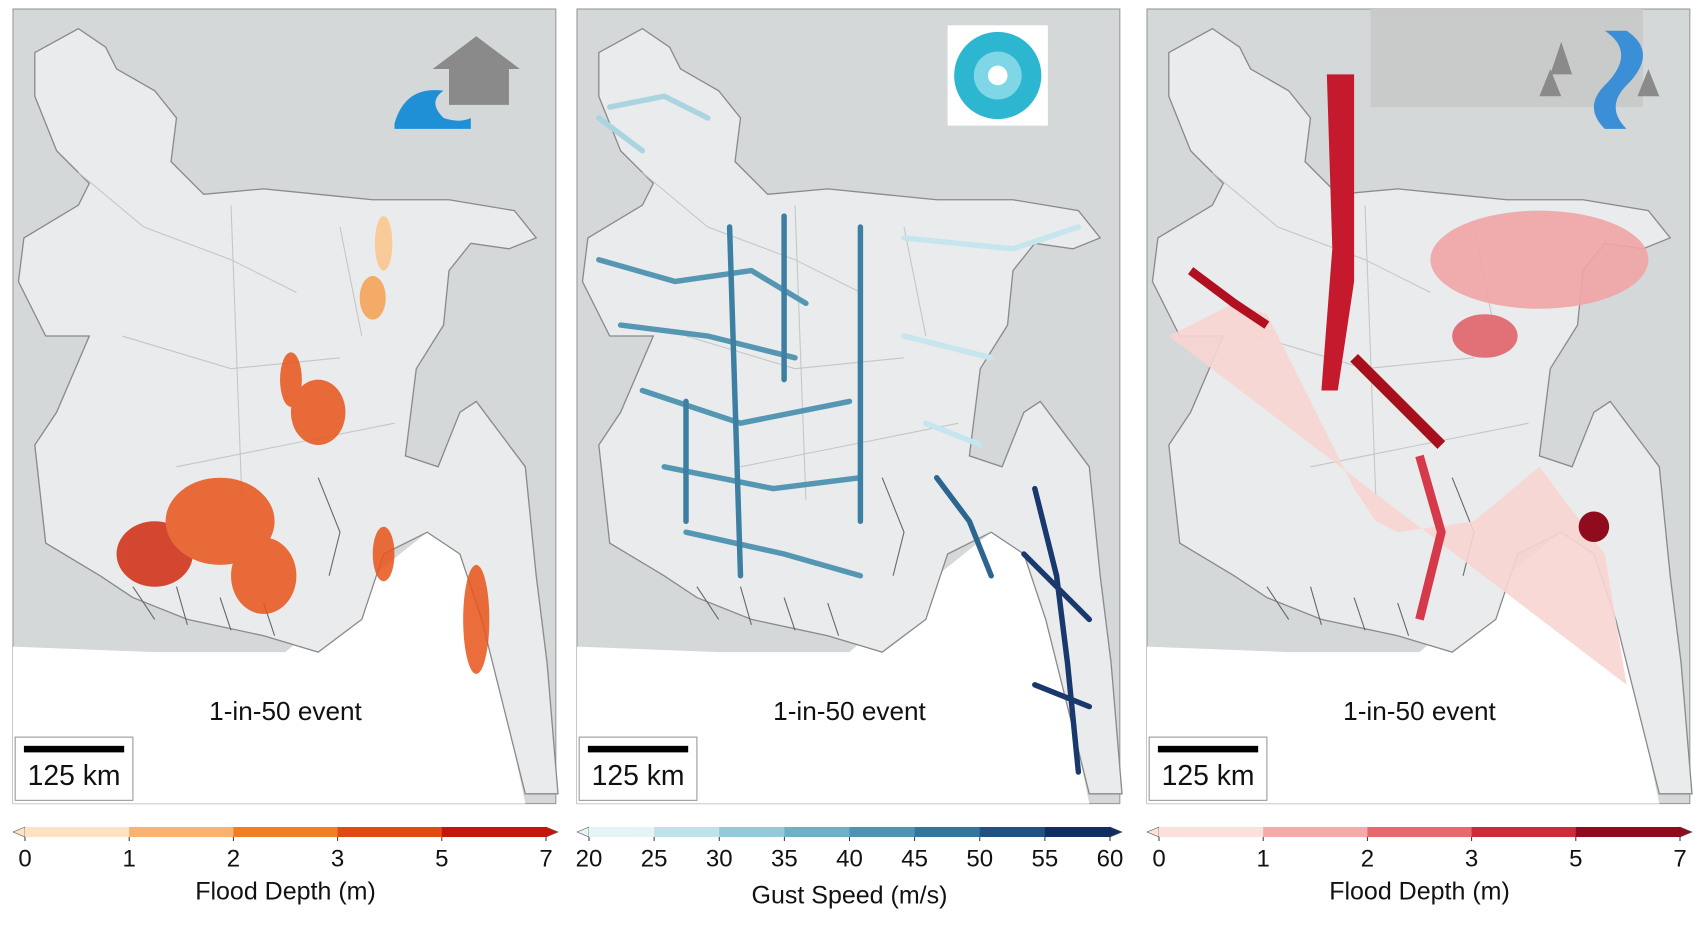  What do you see at coordinates (303, 445) in the screenshot?
I see `flood-extent` at bounding box center [303, 445].